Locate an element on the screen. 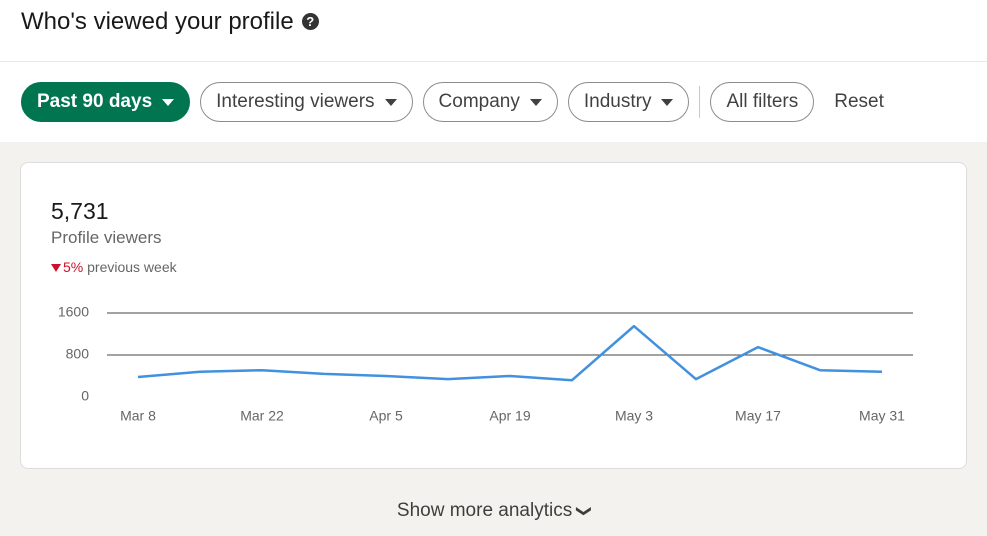 This screenshot has height=536, width=987. change-label: previous week is located at coordinates (132, 267).